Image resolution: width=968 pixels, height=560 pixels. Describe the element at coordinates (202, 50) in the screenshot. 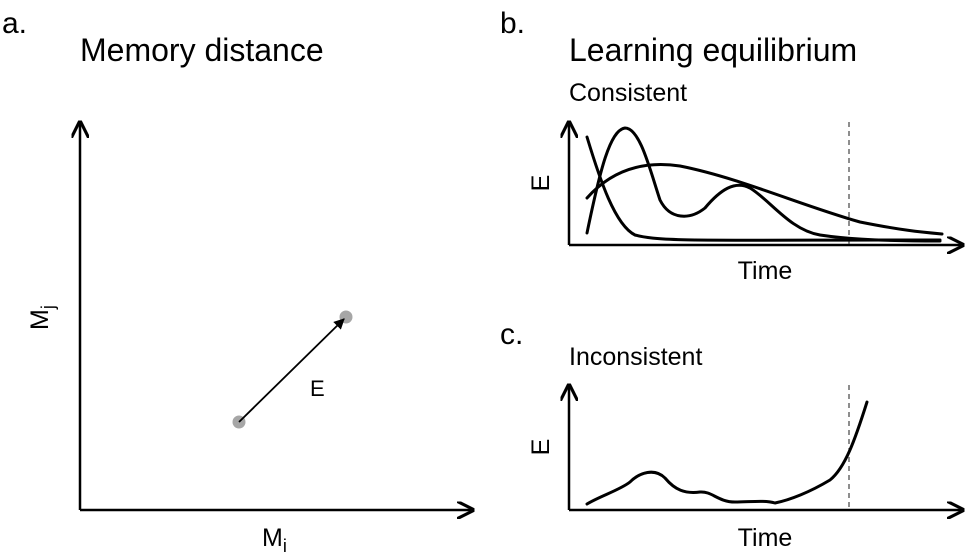

I see `panel-title: Memory distance` at that location.